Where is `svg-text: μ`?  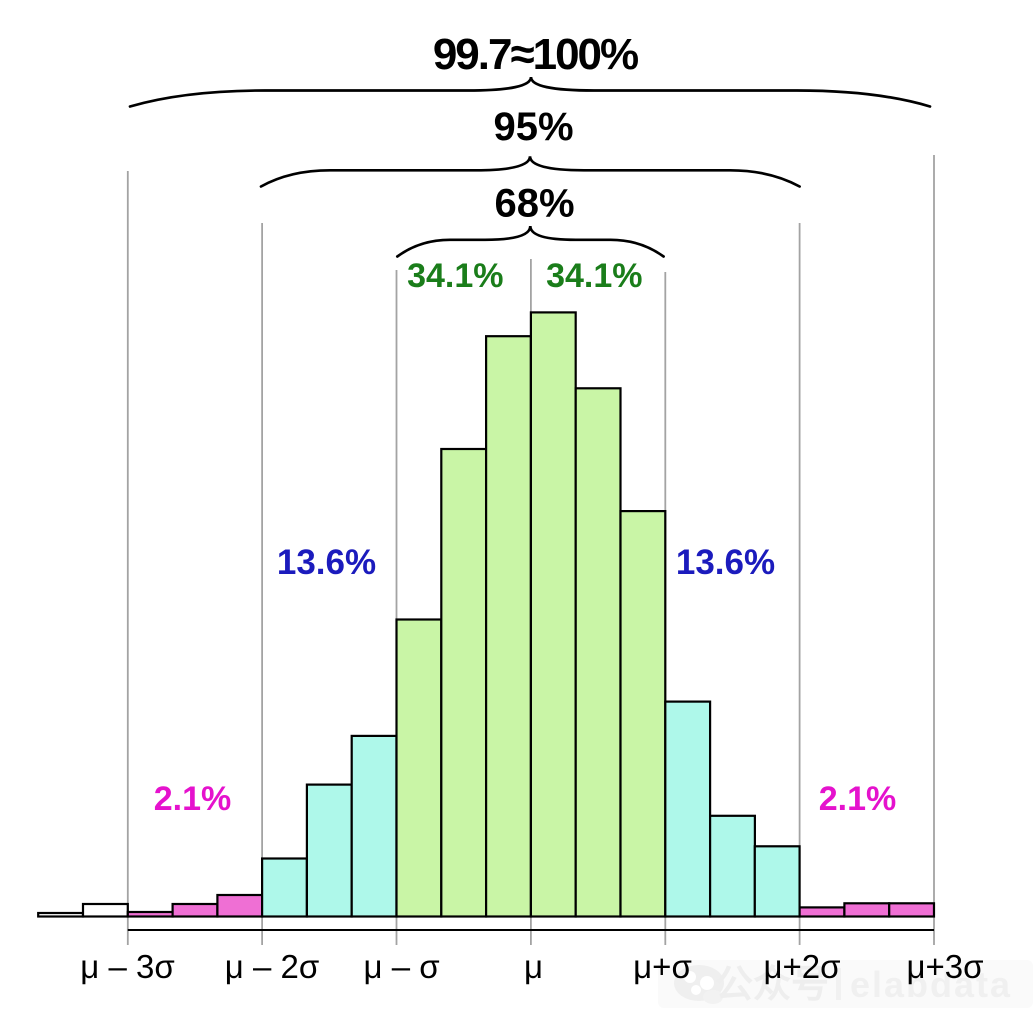
svg-text: μ is located at coordinates (533, 966).